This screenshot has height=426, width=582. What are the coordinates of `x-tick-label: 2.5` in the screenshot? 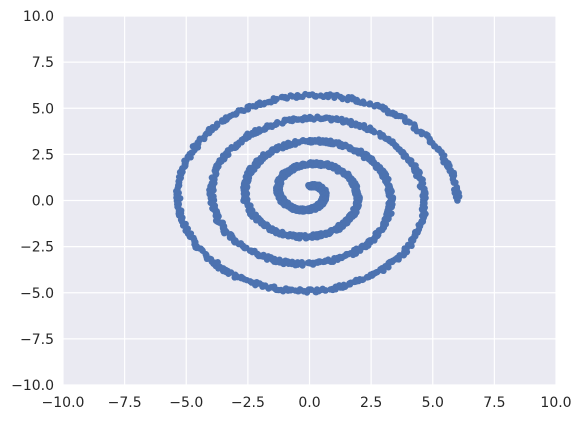 It's located at (371, 403).